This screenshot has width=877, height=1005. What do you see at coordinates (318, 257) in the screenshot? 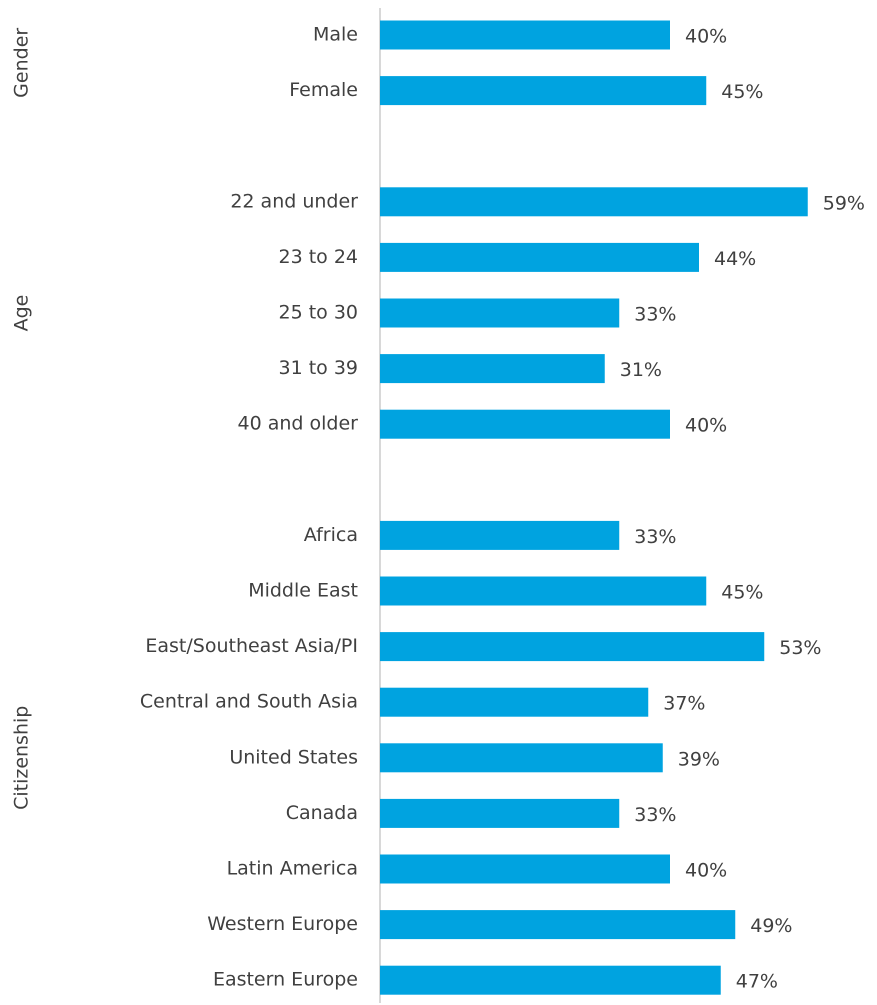
I see `category-label: 23 to 24` at bounding box center [318, 257].